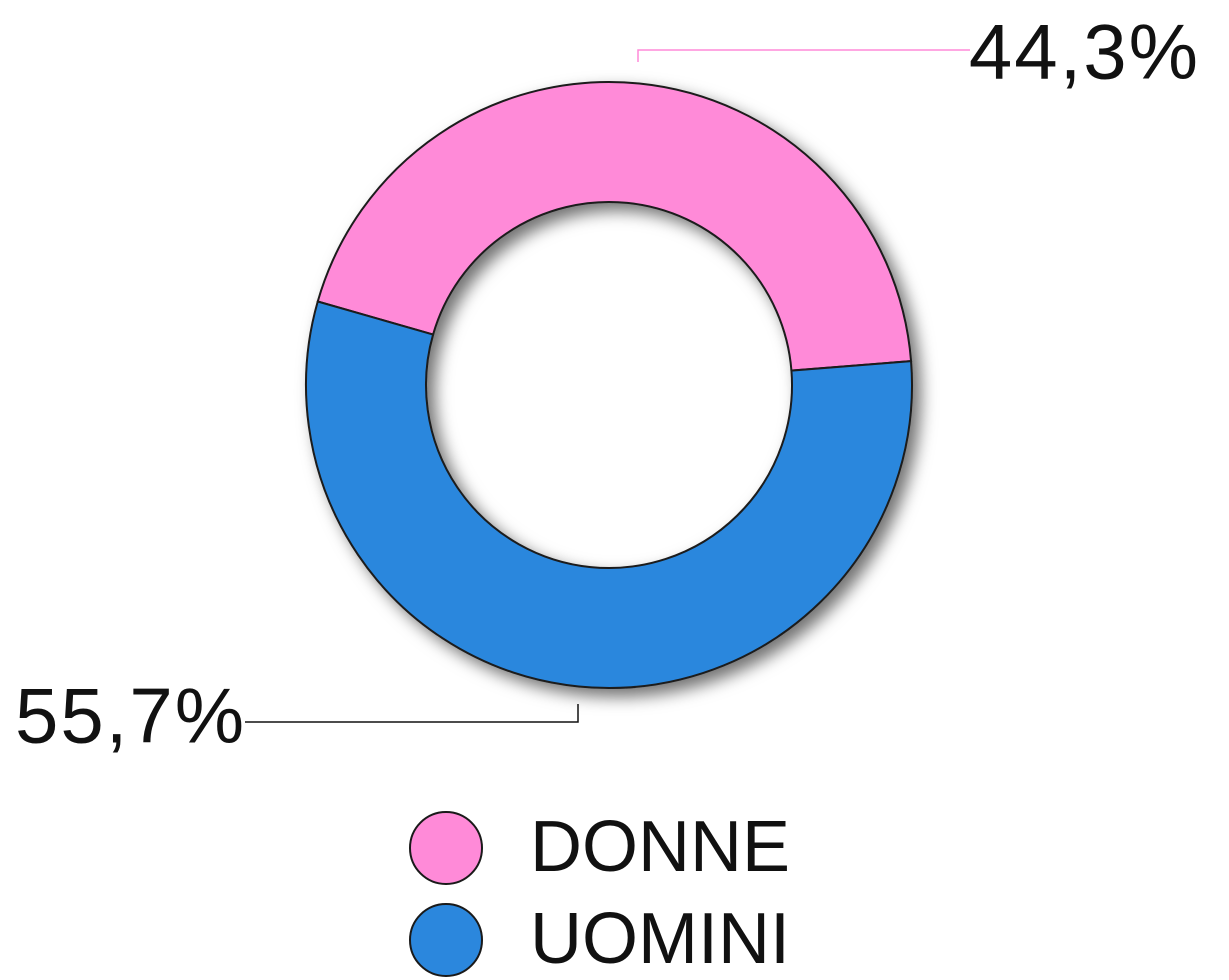 Image resolution: width=1229 pixels, height=980 pixels. I want to click on donut-segment, so click(614, 226).